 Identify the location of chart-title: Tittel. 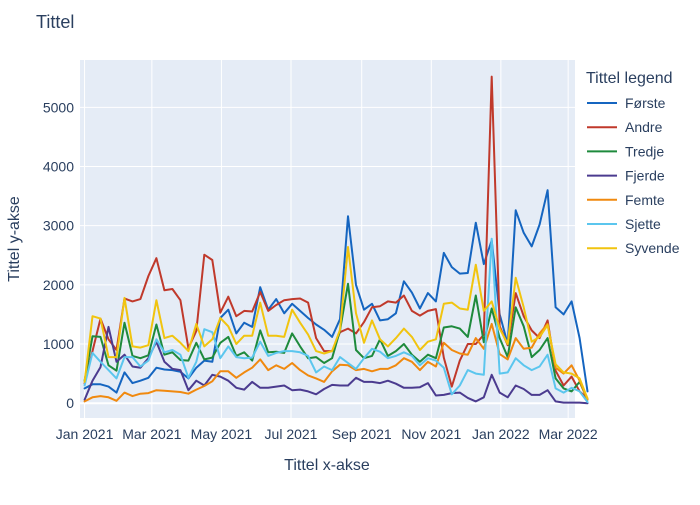
(55, 22).